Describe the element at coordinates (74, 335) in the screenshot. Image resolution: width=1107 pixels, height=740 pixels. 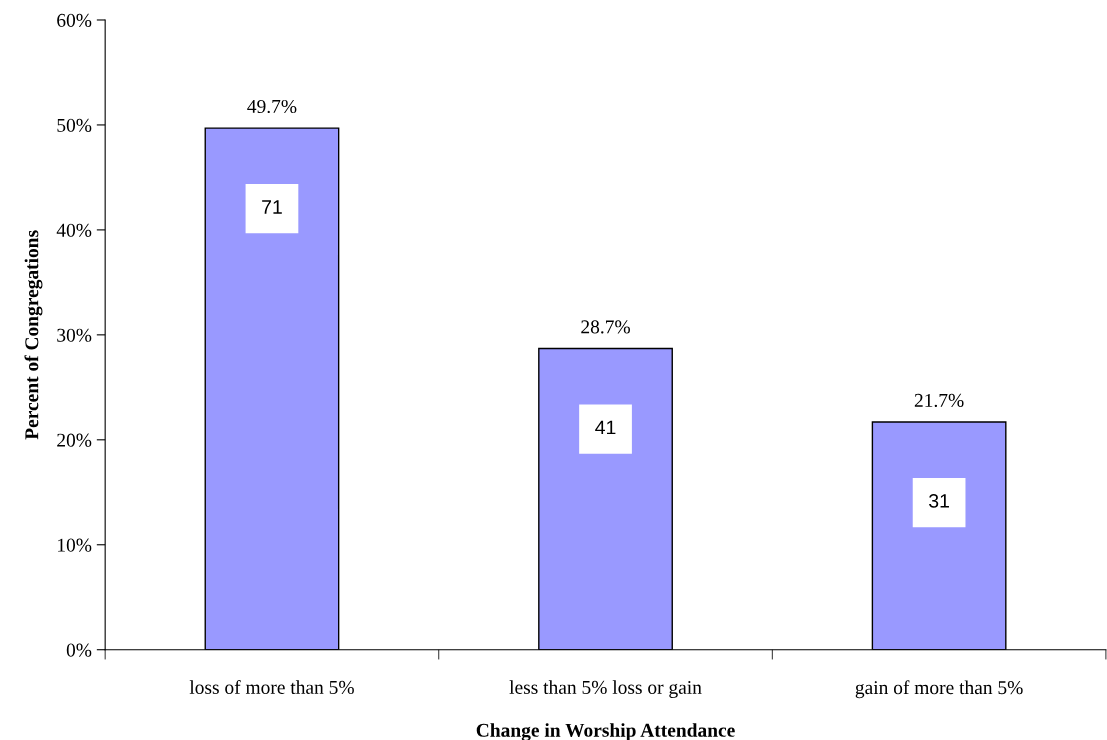
I see `y-tick-label: 30%` at that location.